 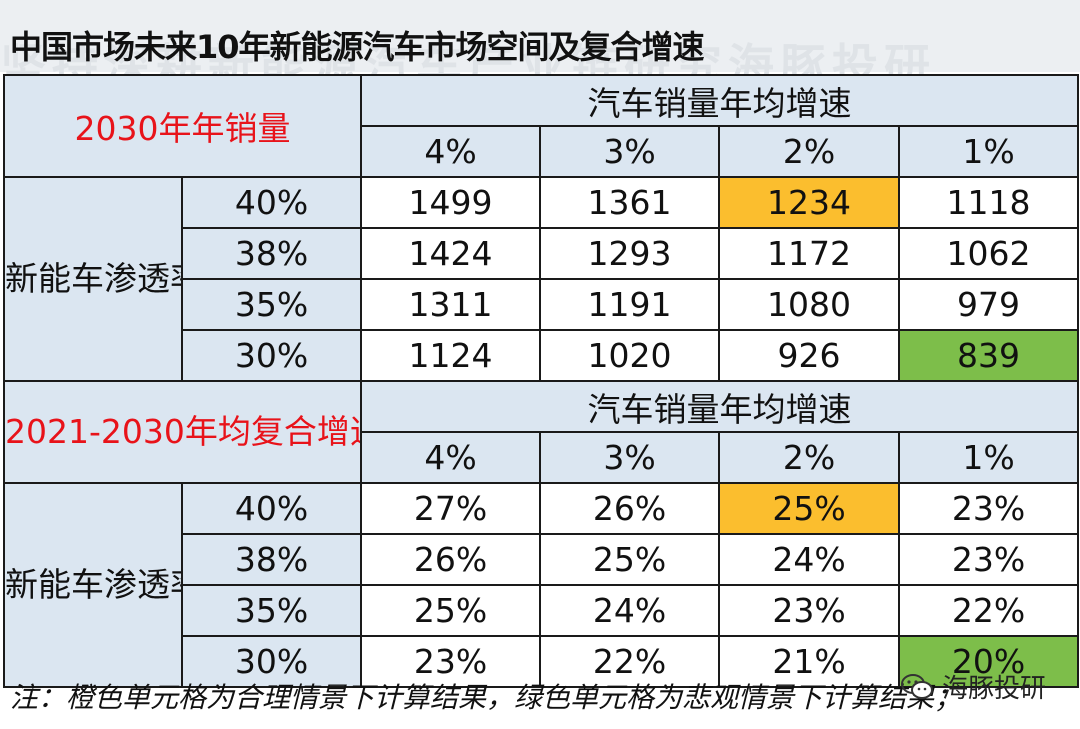 I want to click on table2-rates-row: 4% 3% 2% 1%, so click(x=542, y=457).